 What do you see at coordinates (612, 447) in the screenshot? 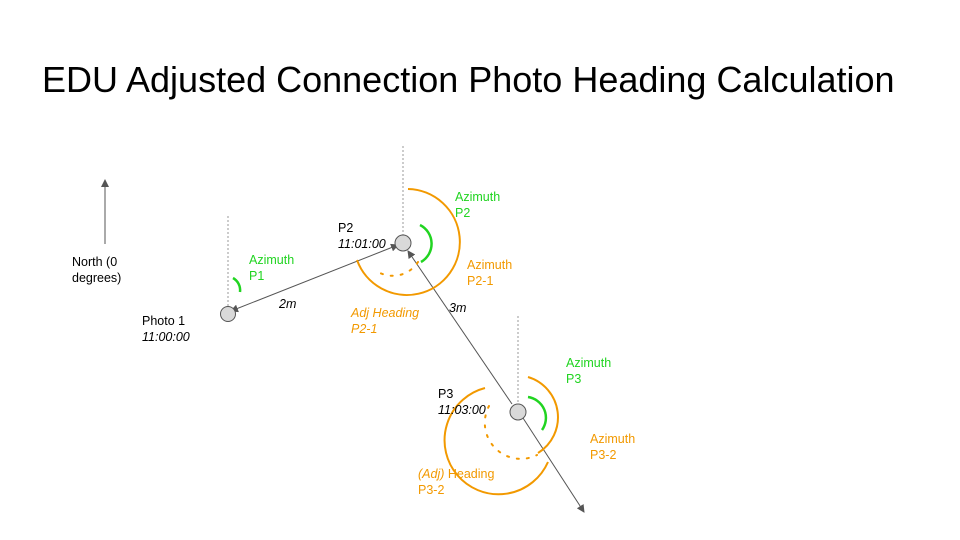
I see `azimuth-label-p3-2: Azimuth P3-2` at bounding box center [612, 447].